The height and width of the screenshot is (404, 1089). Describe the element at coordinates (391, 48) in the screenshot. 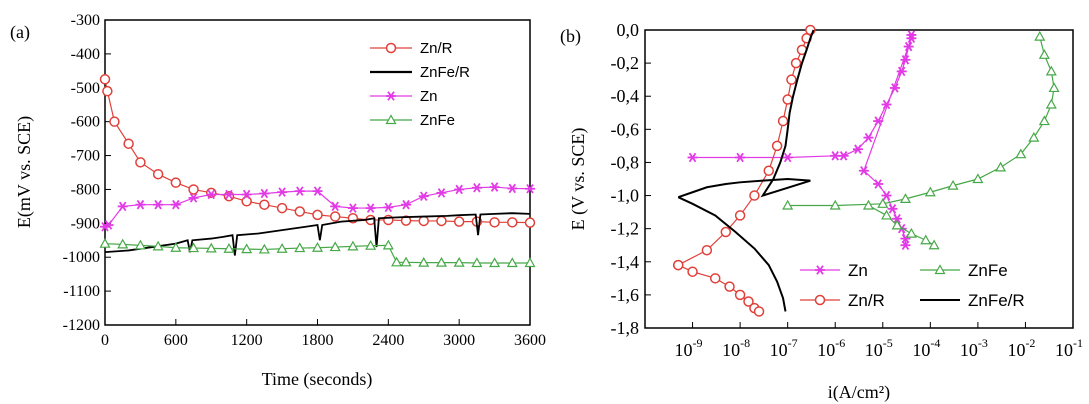

I see `panel-a-legend-entry-zn-r-marker` at that location.